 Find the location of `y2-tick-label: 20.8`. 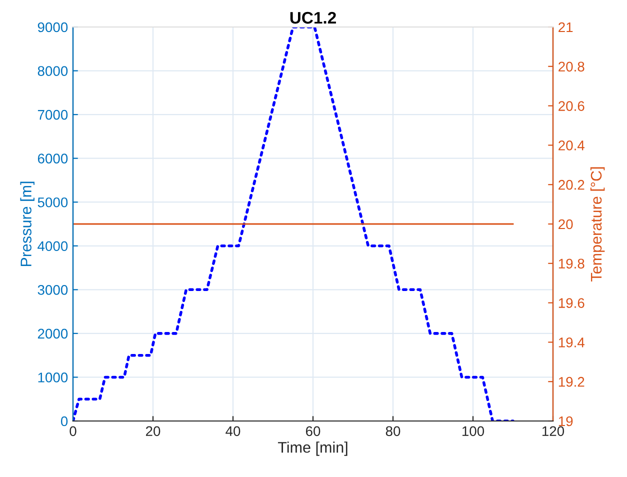

y2-tick-label: 20.8 is located at coordinates (571, 67).